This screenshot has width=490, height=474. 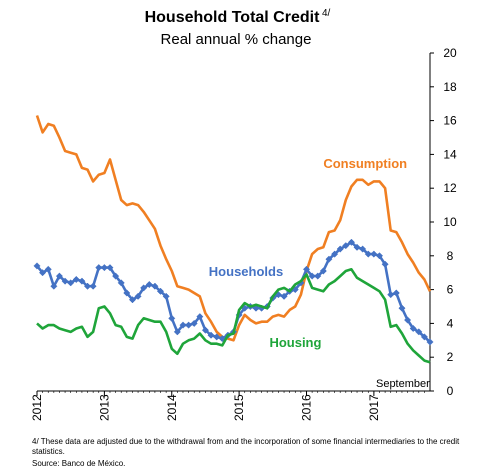 What do you see at coordinates (450, 121) in the screenshot?
I see `y-tick-label: 16` at bounding box center [450, 121].